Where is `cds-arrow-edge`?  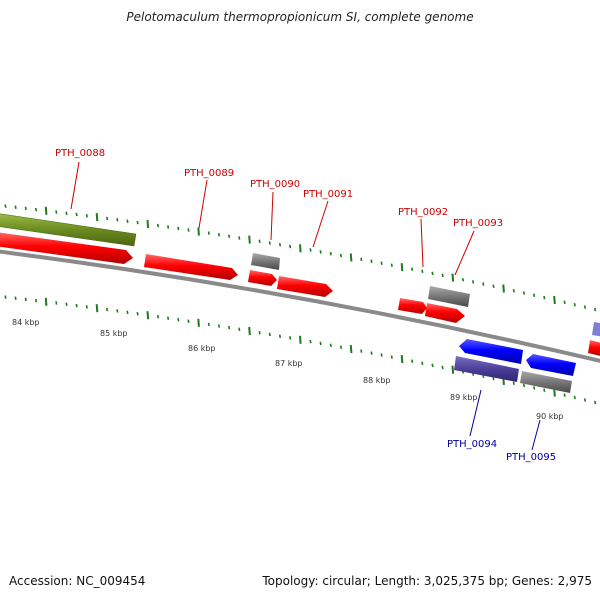 cds-arrow-edge is located at coordinates (594, 348).